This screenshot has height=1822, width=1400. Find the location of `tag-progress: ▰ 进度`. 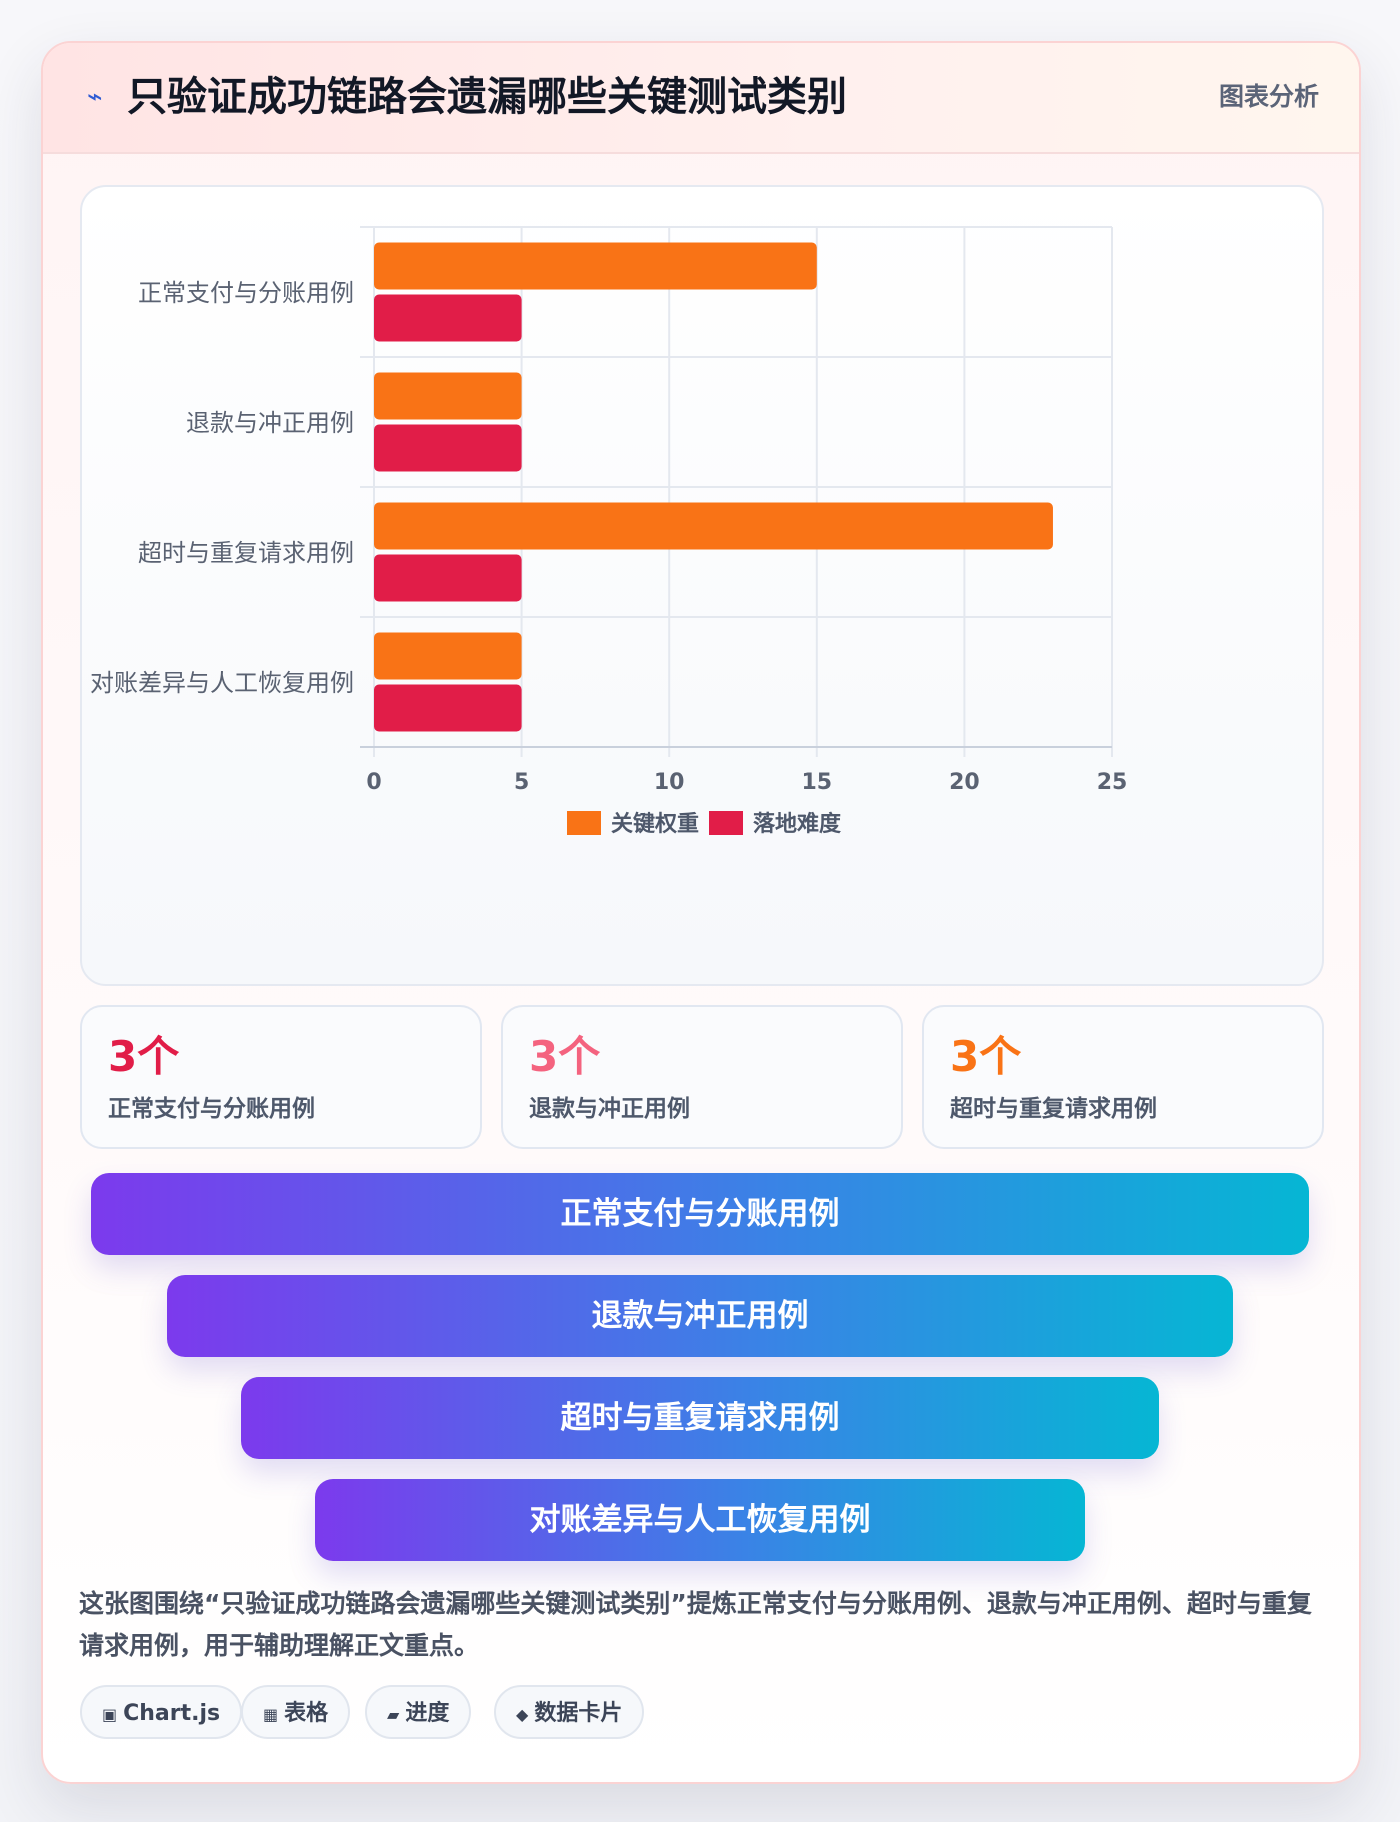

tag-progress: ▰ 进度 is located at coordinates (418, 1712).